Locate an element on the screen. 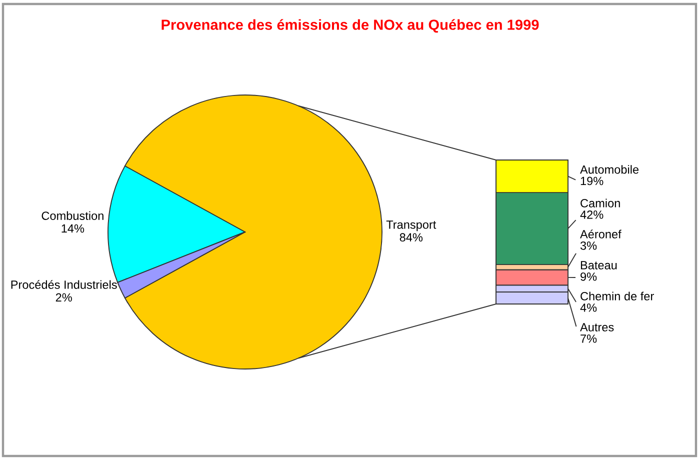 This screenshot has height=460, width=700. data-label: 3% is located at coordinates (588, 245).